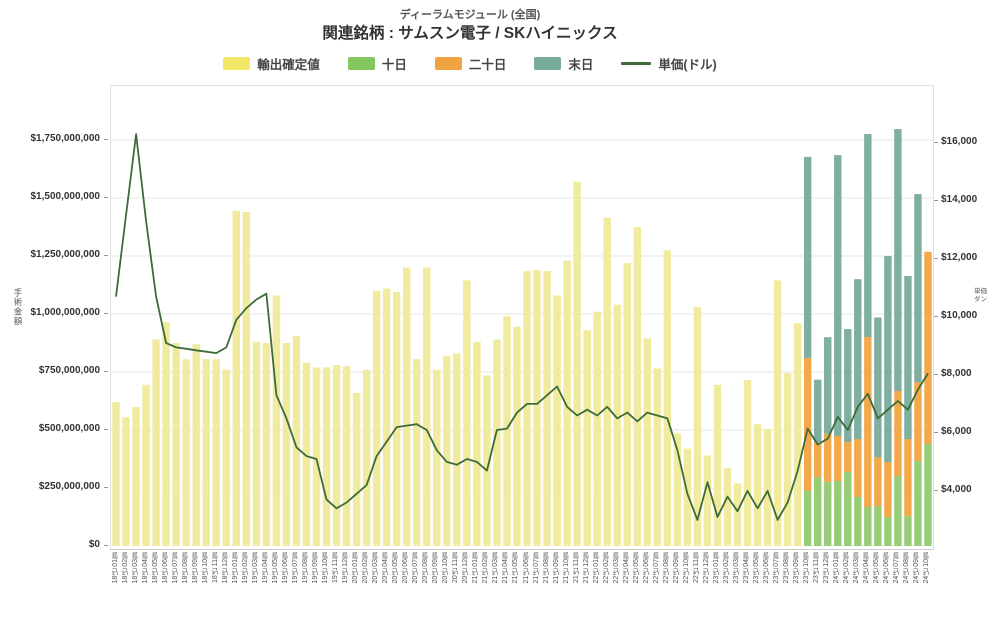 The image size is (999, 624). What do you see at coordinates (470, 63) in the screenshot?
I see `legend-item-2: 二十日` at bounding box center [470, 63].